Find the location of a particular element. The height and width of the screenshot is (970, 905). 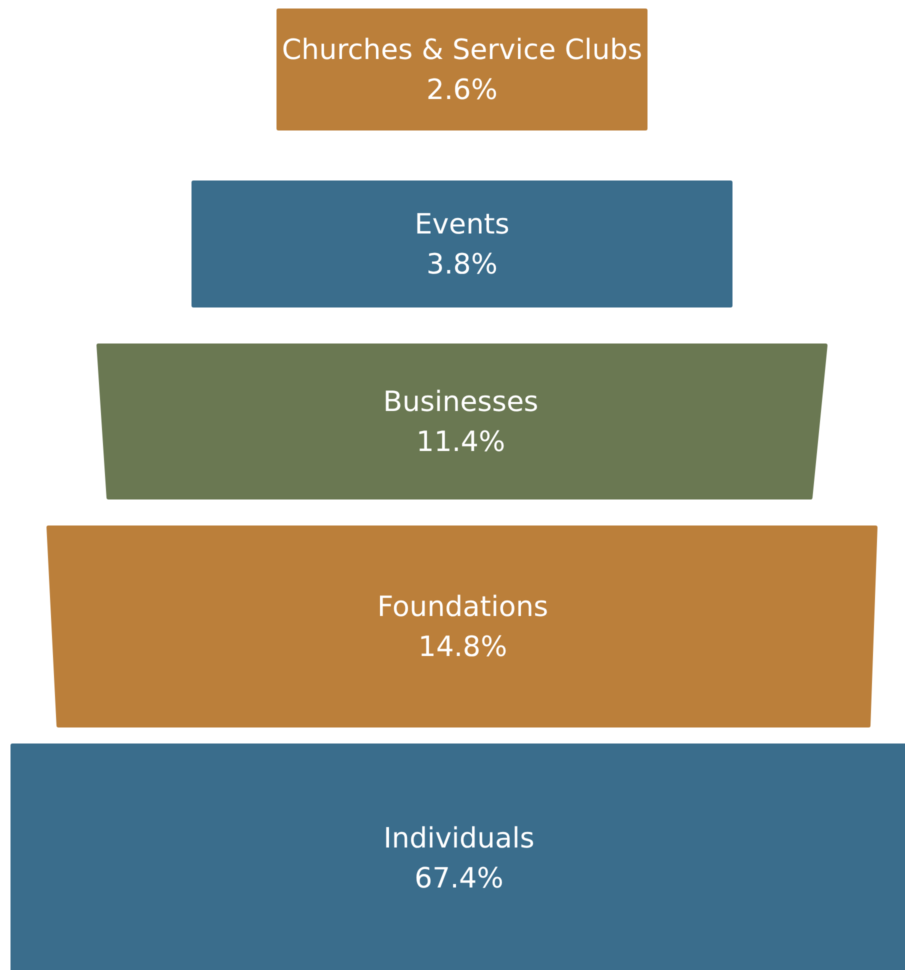

data-label: 67.4% is located at coordinates (459, 878).